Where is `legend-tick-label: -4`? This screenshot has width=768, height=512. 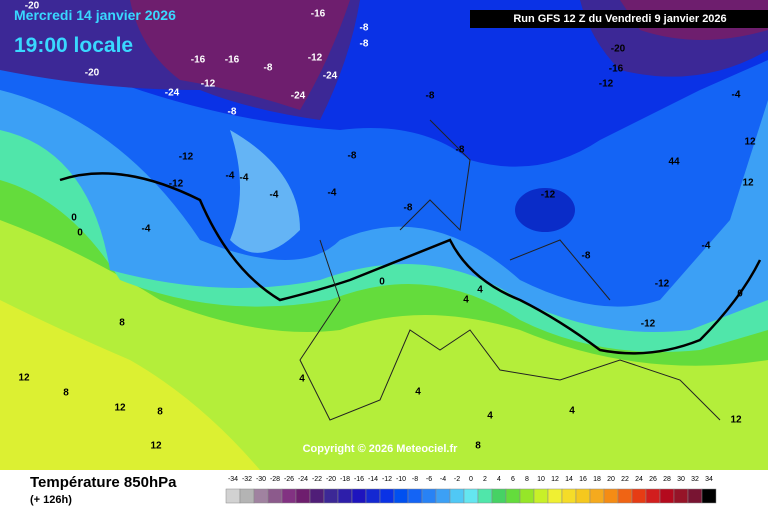 legend-tick-label: -4 is located at coordinates (443, 479).